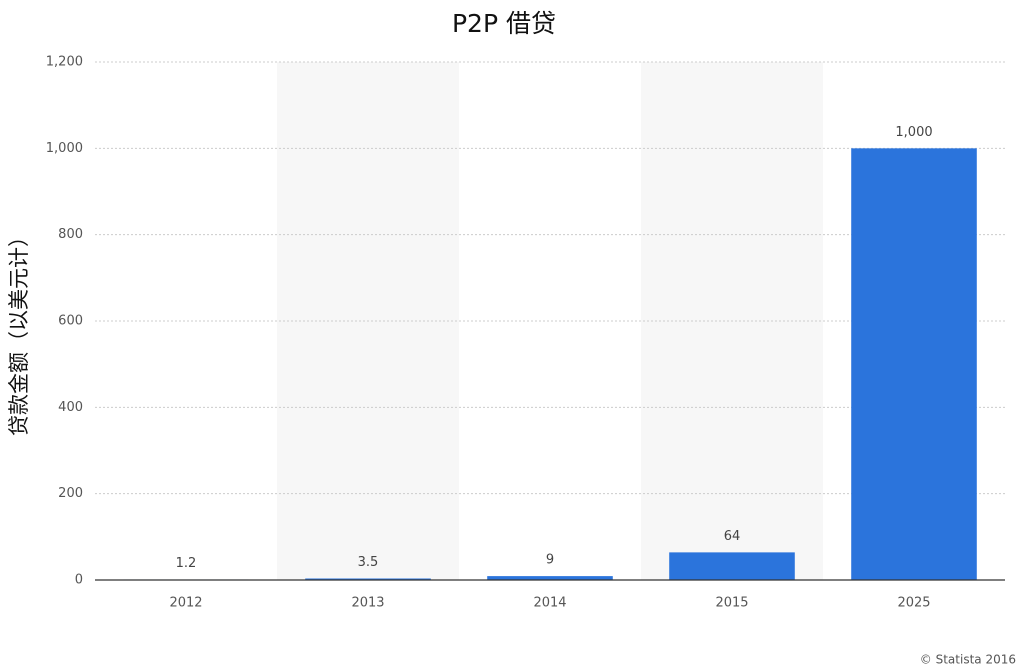  What do you see at coordinates (64, 62) in the screenshot?
I see `y-tick-label: 1,200` at bounding box center [64, 62].